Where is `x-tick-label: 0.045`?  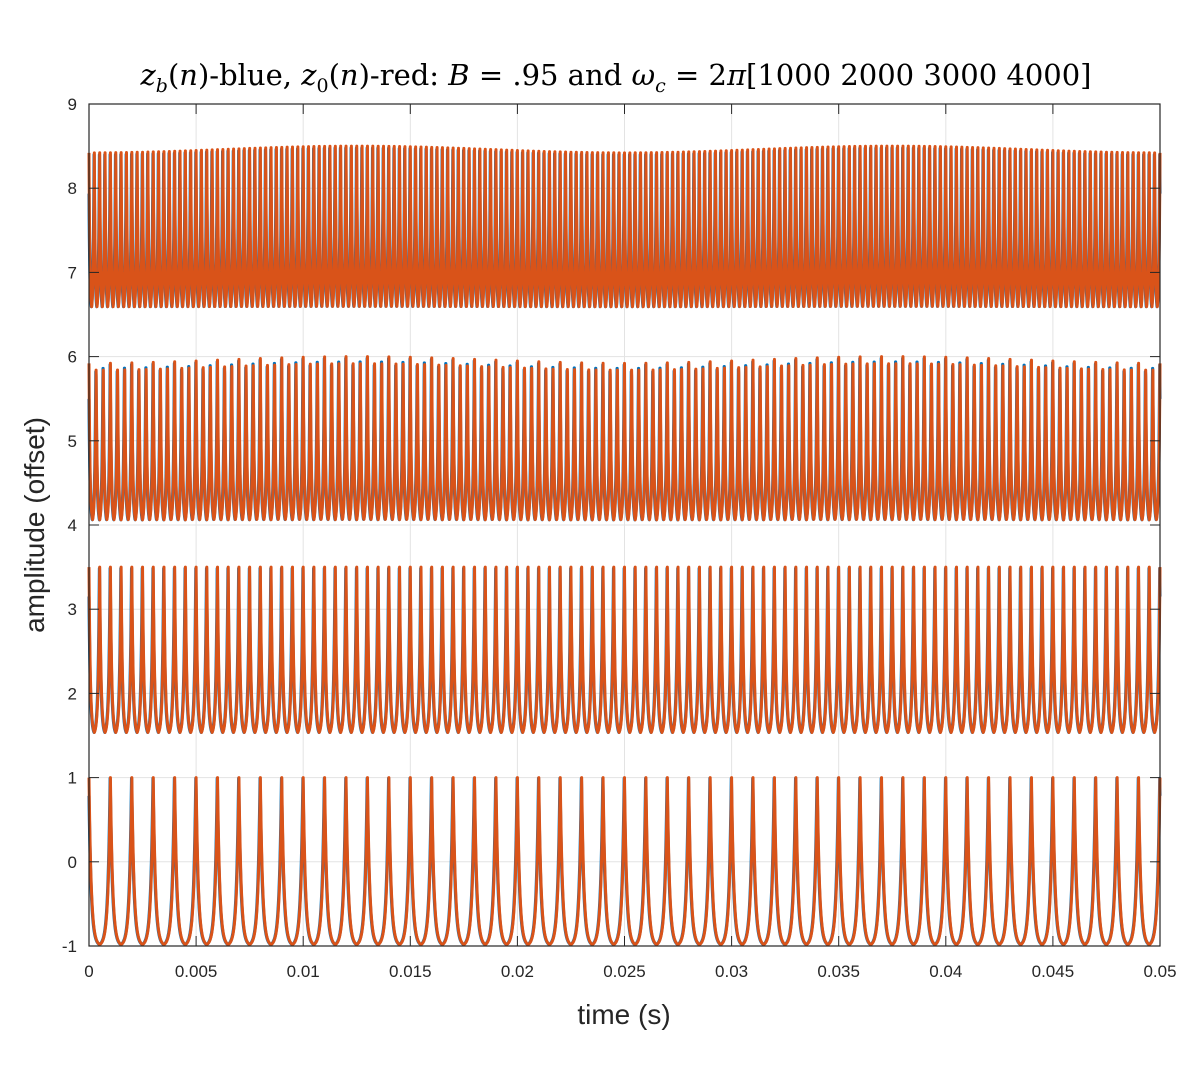
x-tick-label: 0.045 is located at coordinates (1053, 971).